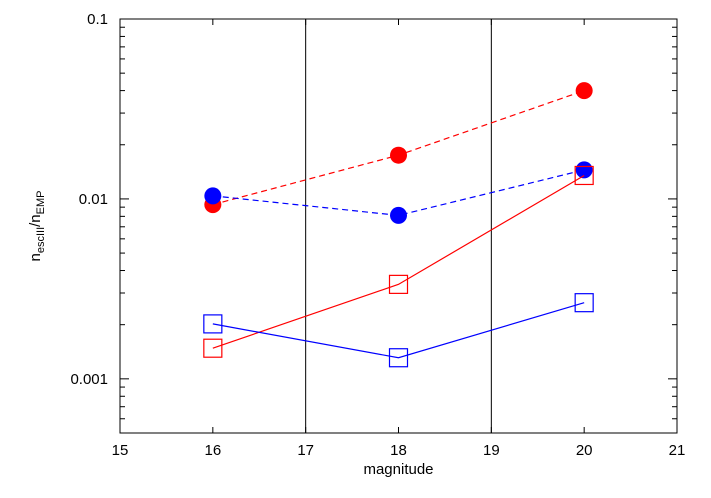  What do you see at coordinates (35, 218) in the screenshot?
I see `y-title-denominator: n` at bounding box center [35, 218].